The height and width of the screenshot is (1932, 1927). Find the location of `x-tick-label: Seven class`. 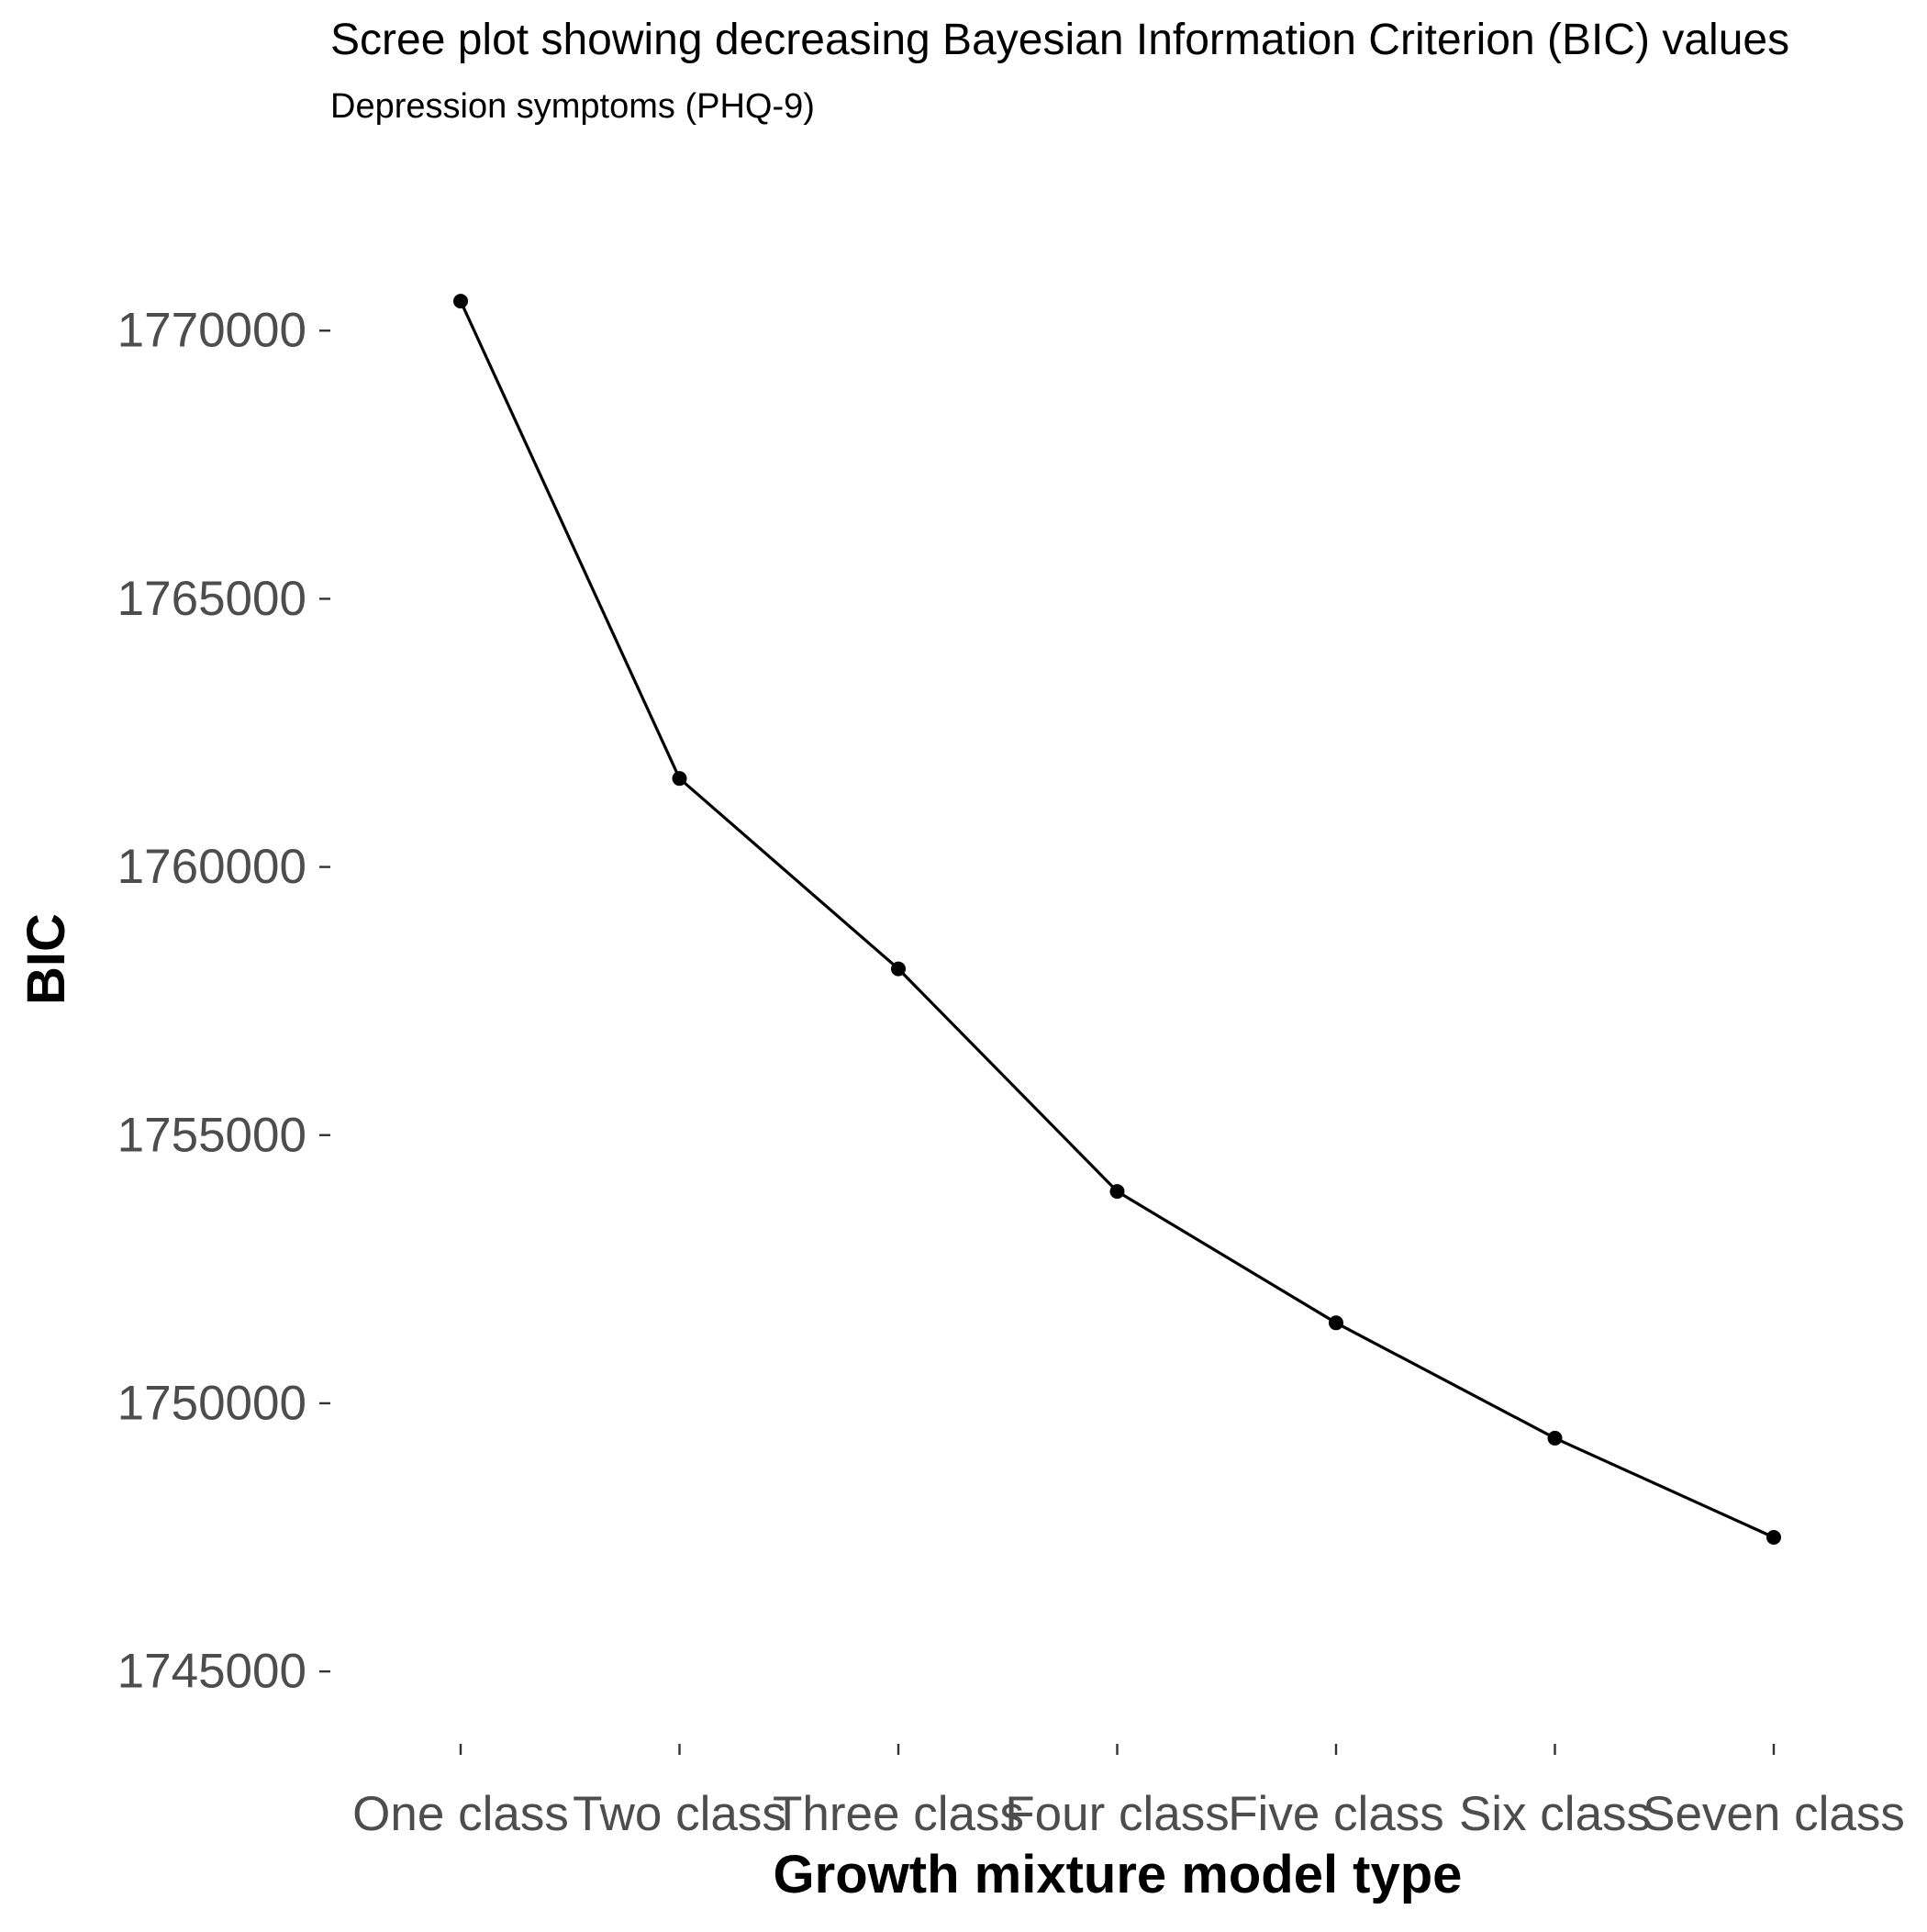

x-tick-label: Seven class is located at coordinates (1774, 1814).